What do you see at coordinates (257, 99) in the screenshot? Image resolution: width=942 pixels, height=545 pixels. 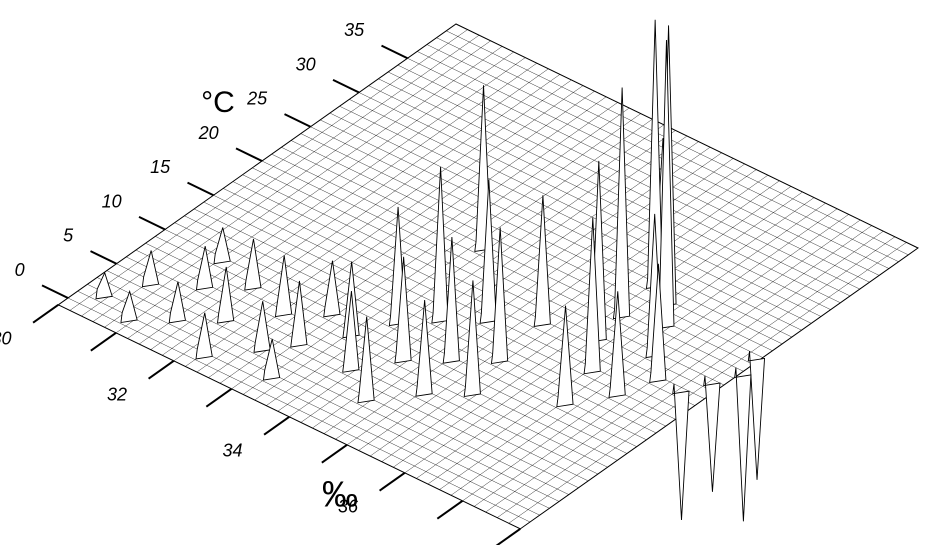 I see `y-tick-label: 25` at bounding box center [257, 99].